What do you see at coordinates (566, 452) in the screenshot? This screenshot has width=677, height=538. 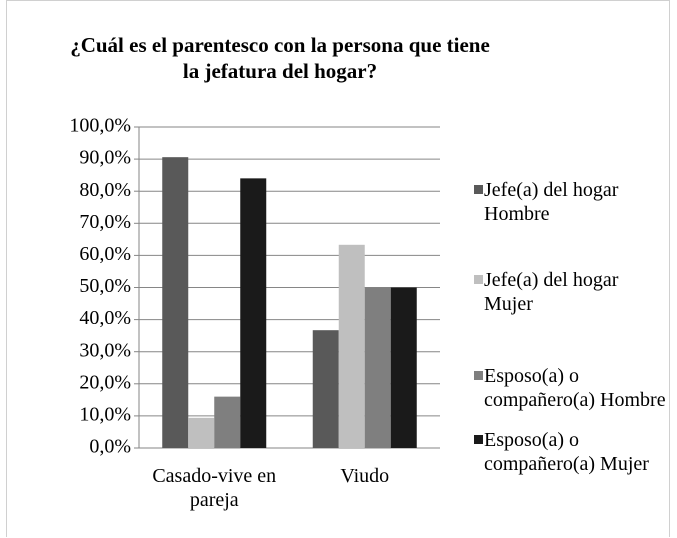 I see `legend-label: Esposo(a) o compañero(a) Mujer` at bounding box center [566, 452].